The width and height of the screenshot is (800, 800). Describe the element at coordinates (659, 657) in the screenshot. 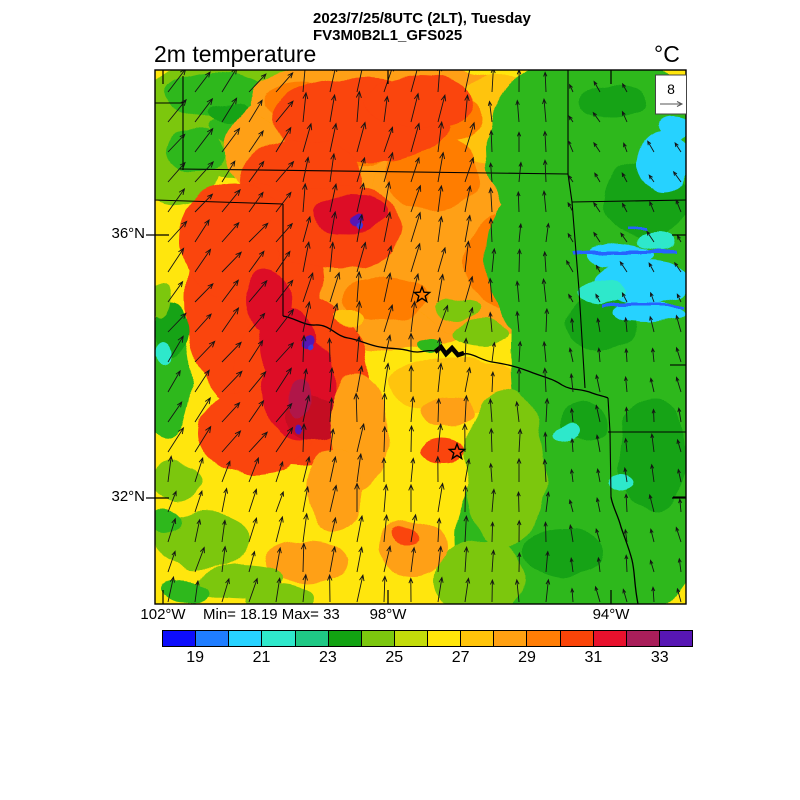

I see `colorbar-tick-label: 33` at that location.